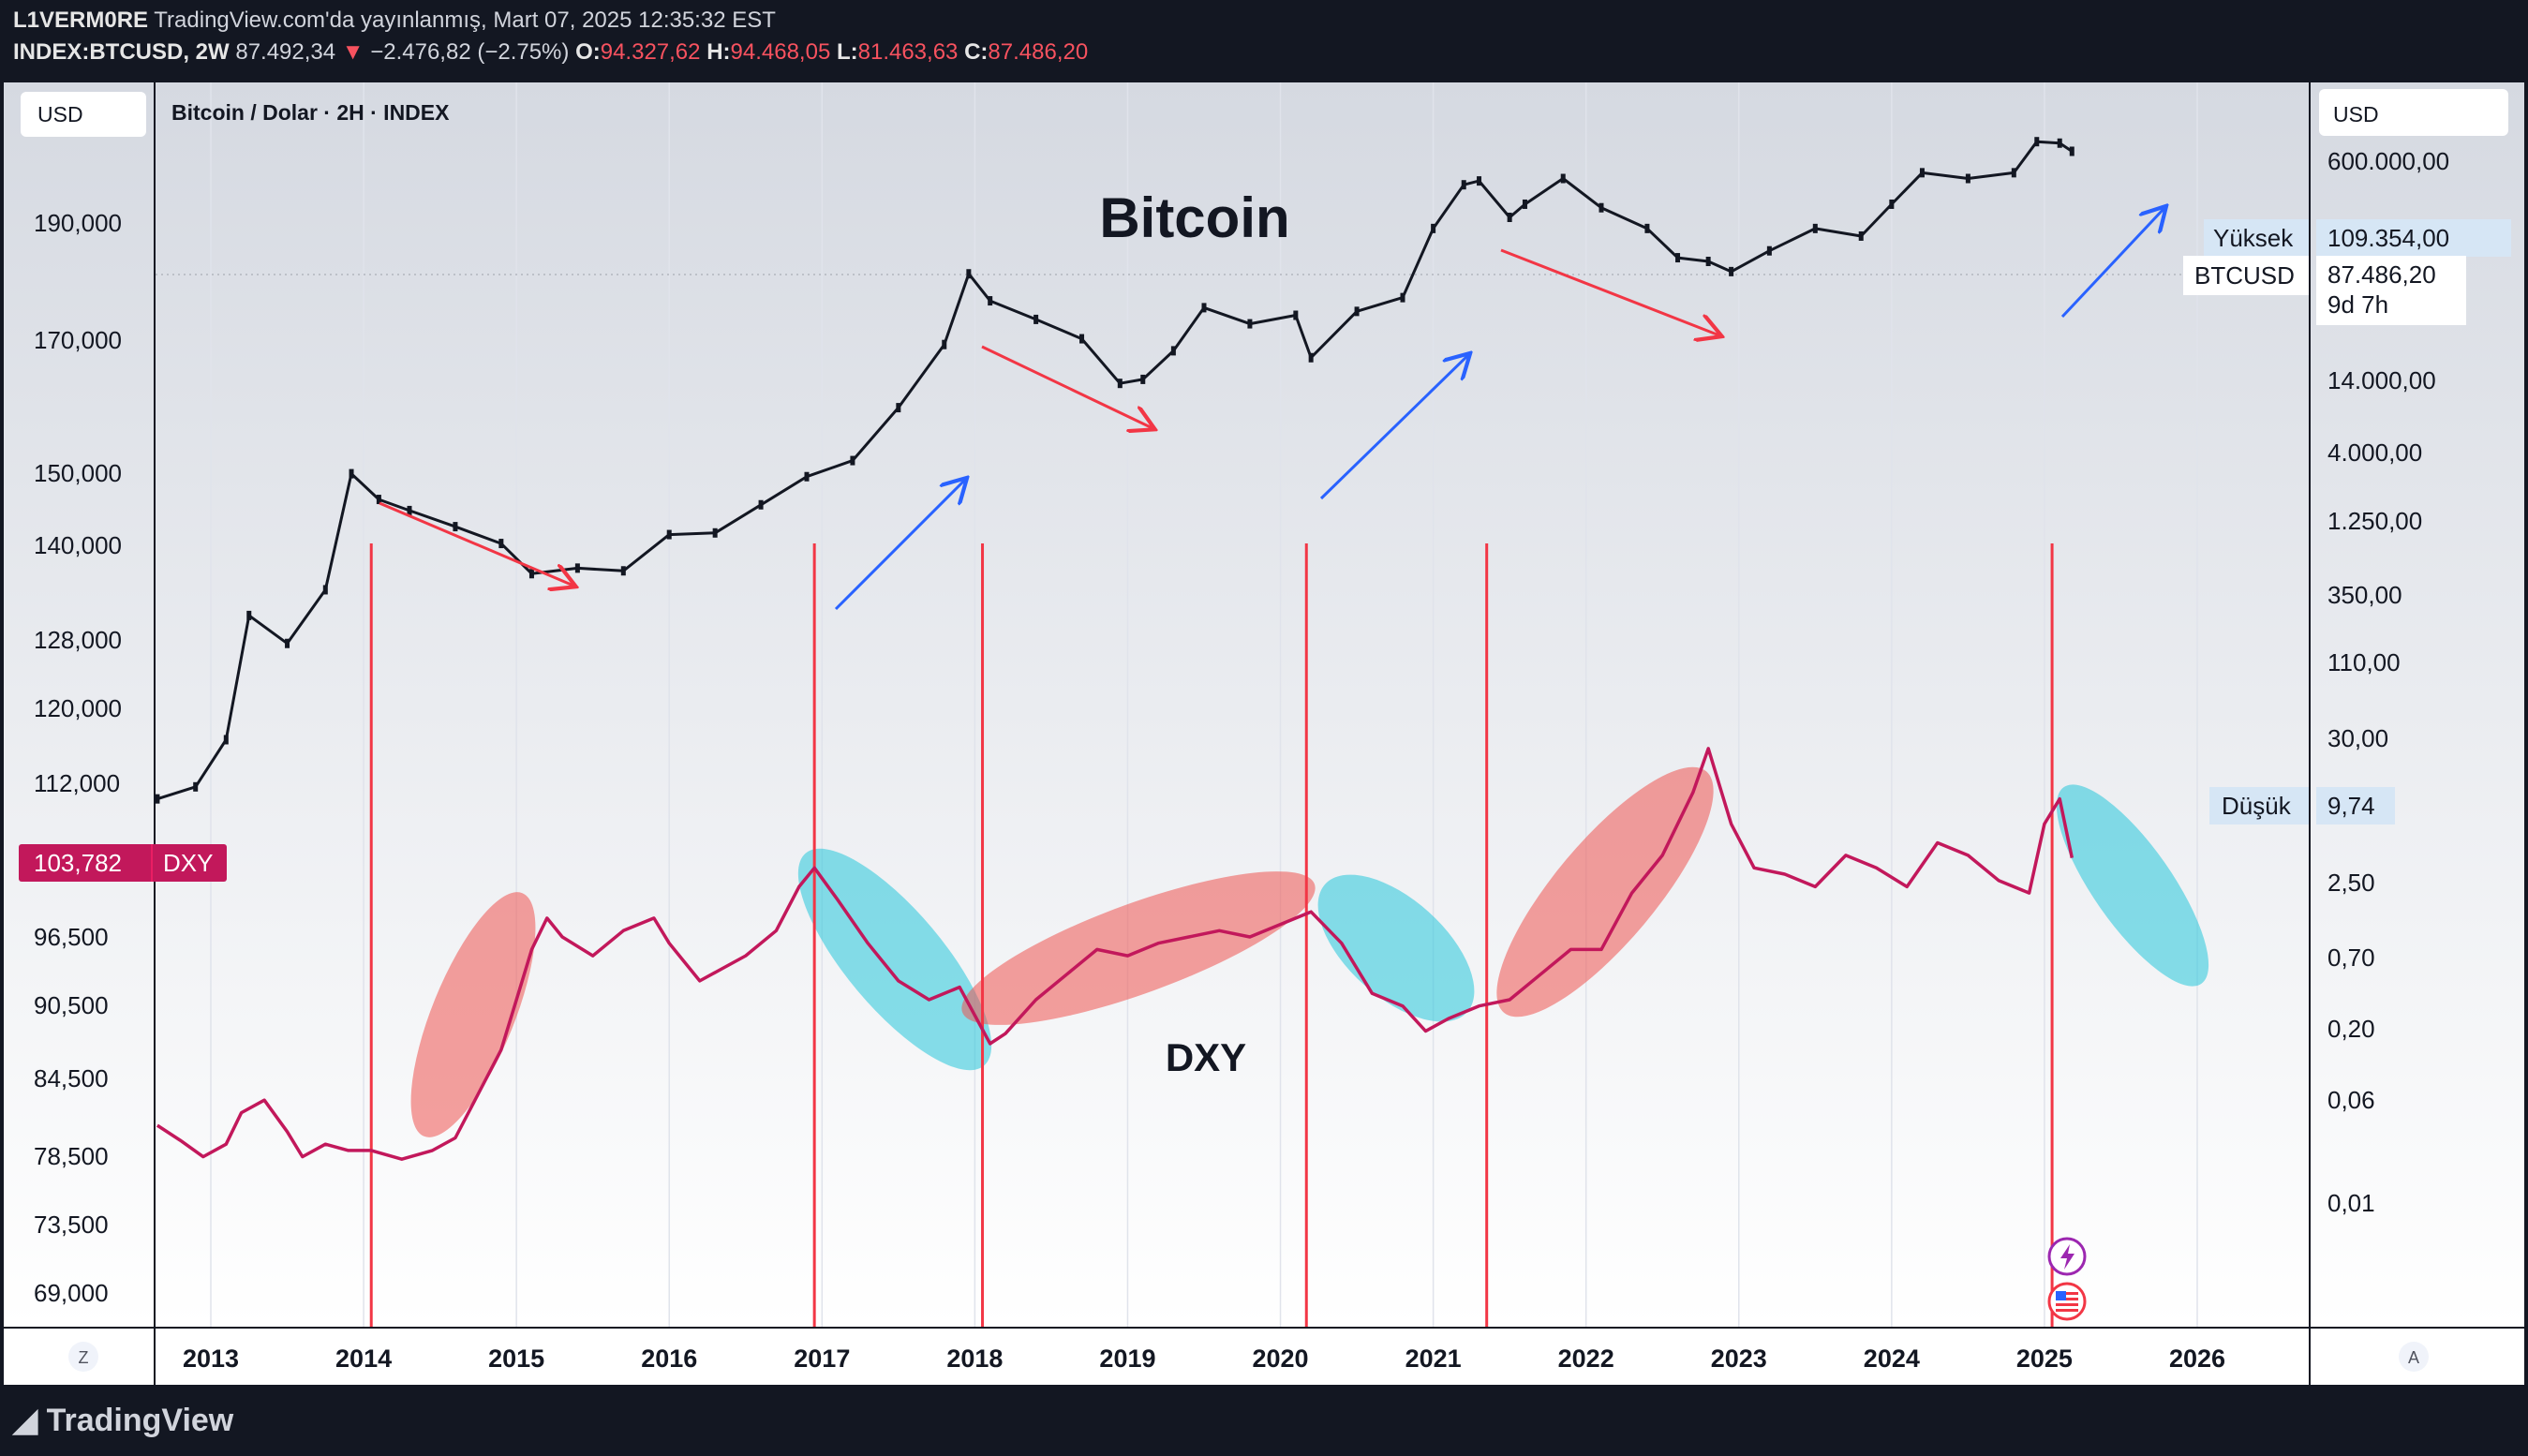  What do you see at coordinates (71, 1078) in the screenshot?
I see `left-tick-9: 84,500` at bounding box center [71, 1078].